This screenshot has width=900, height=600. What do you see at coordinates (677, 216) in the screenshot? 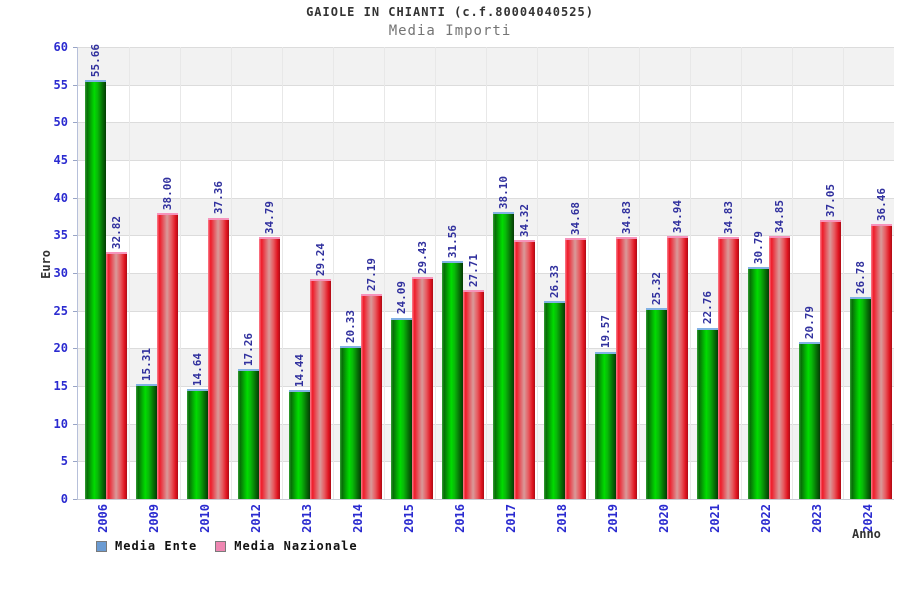
I see `bar-value-label: 34.94` at bounding box center [677, 216].